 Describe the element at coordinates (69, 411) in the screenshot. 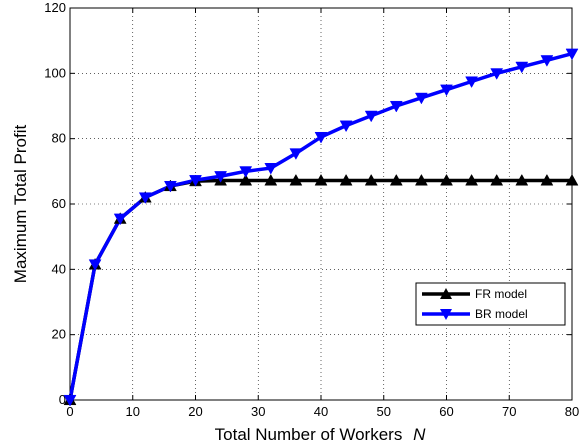

I see `x-tick-label: 0` at that location.